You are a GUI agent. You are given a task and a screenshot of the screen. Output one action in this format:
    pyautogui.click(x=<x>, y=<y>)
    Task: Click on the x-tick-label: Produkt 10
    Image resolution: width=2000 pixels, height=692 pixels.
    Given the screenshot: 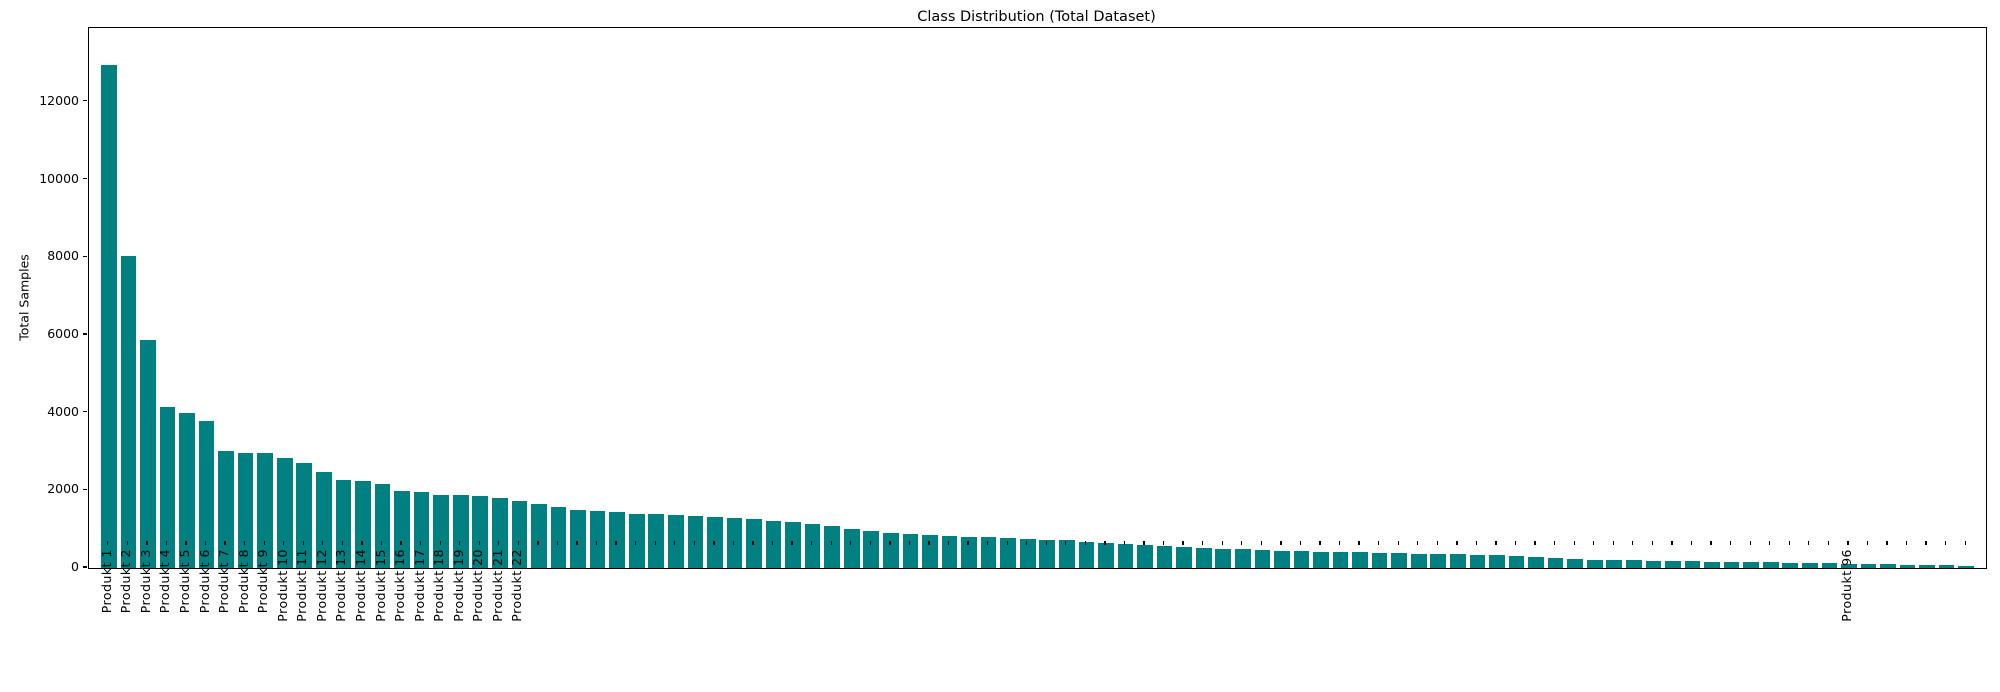 What is the action you would take?
    pyautogui.click(x=282, y=585)
    